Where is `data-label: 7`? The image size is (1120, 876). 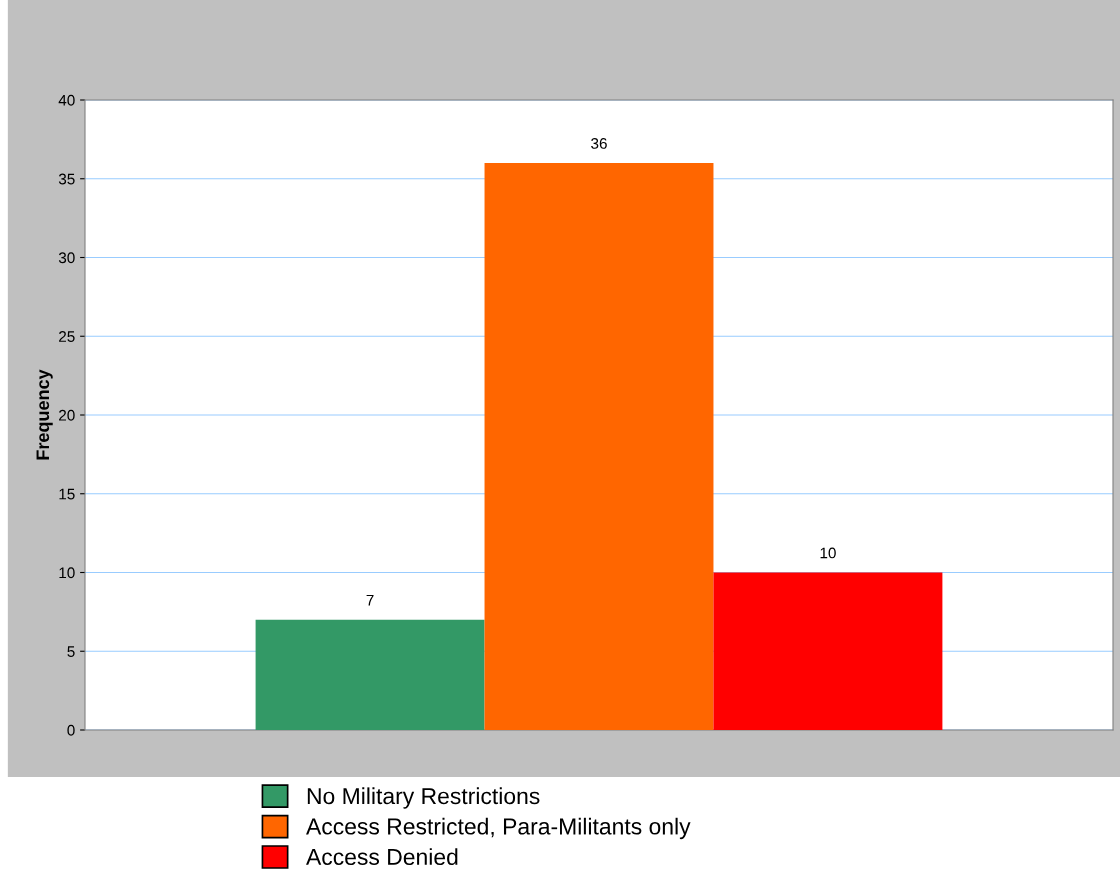
data-label: 7 is located at coordinates (370, 600).